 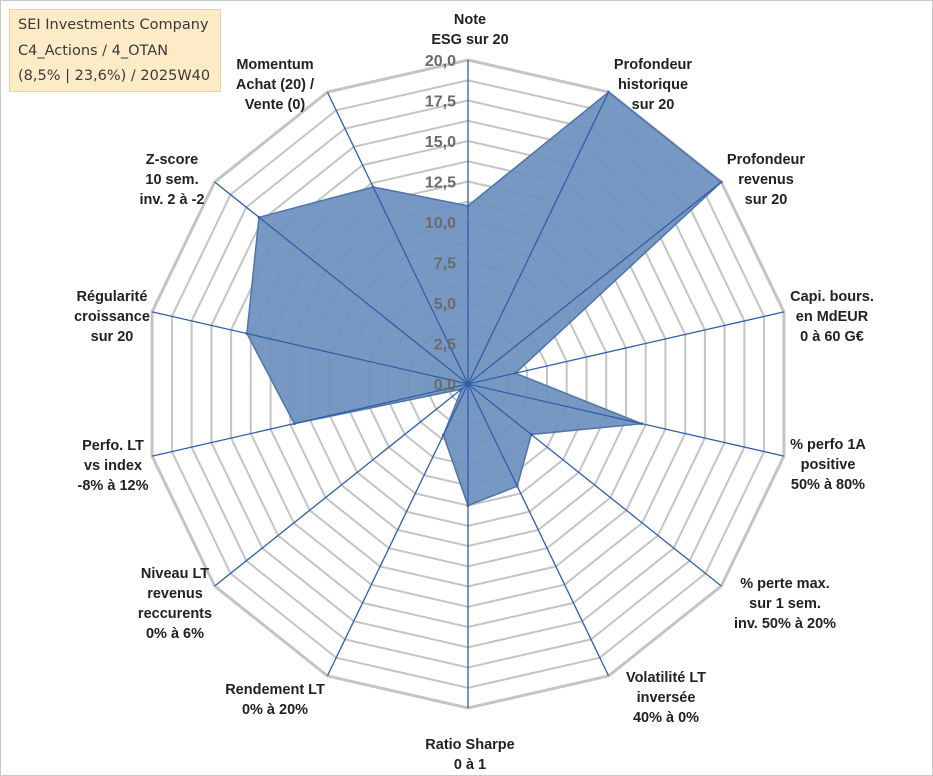 I want to click on axis-label-line: Achat (20) /, so click(x=275, y=85).